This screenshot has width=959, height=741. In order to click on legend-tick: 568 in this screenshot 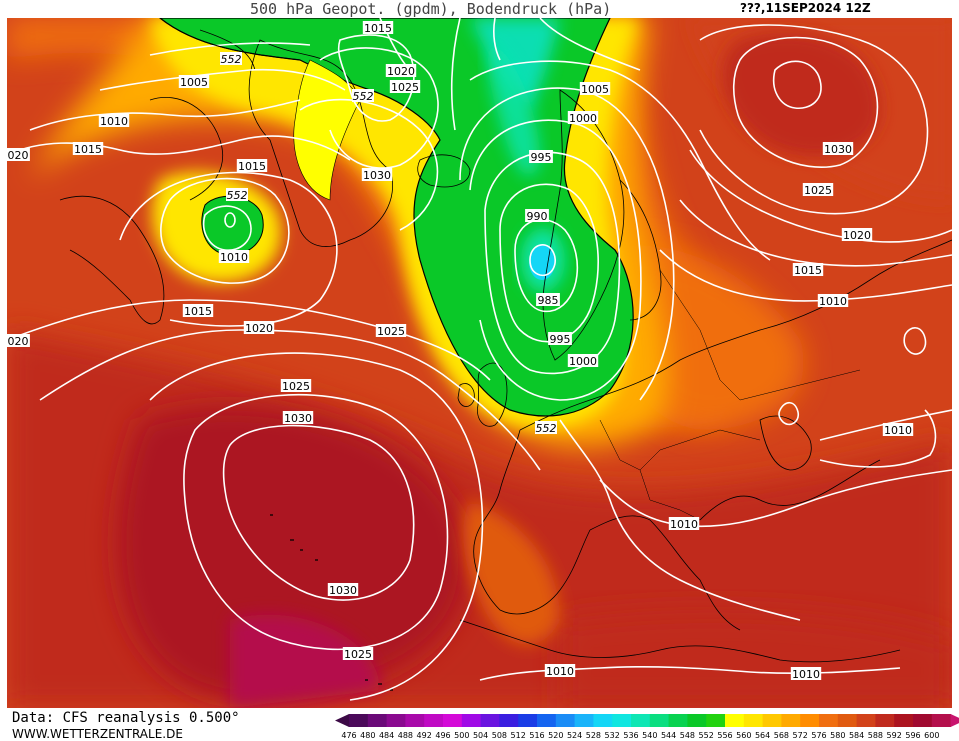, I will do `click(781, 735)`.